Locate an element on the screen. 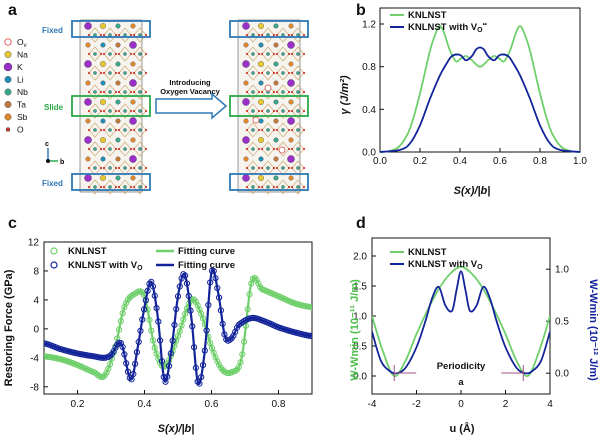  axis-b-label: b is located at coordinates (62, 162).